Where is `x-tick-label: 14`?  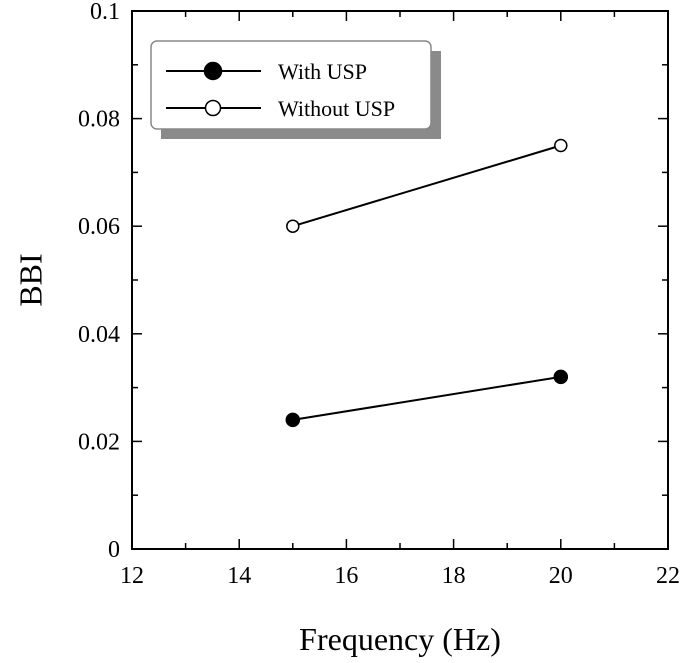
x-tick-label: 14 is located at coordinates (239, 576).